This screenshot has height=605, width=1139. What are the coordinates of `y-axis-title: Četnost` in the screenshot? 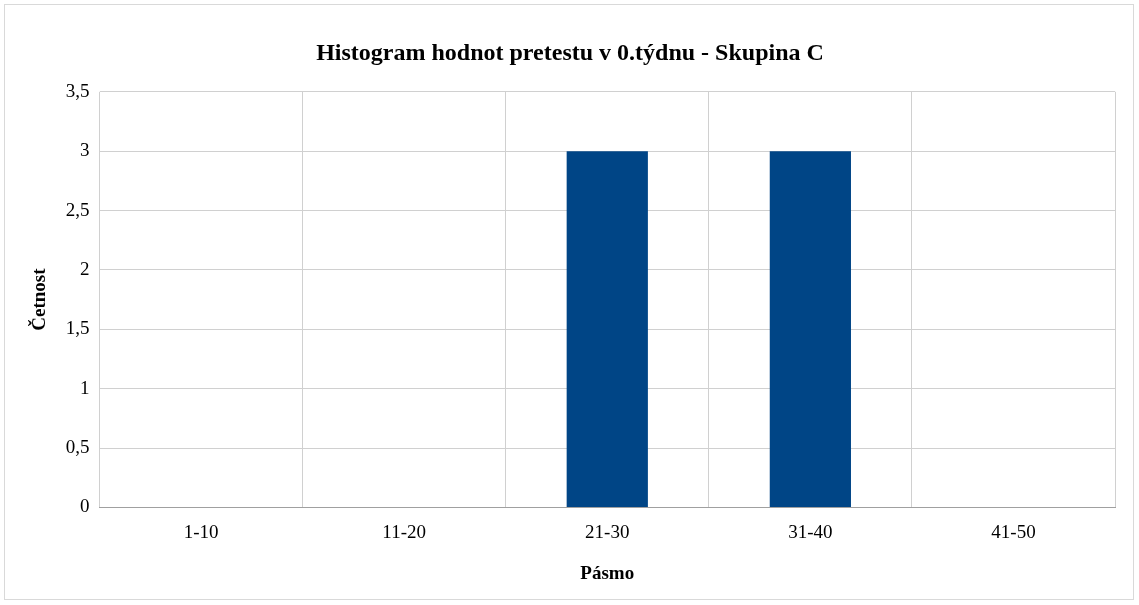 It's located at (39, 299).